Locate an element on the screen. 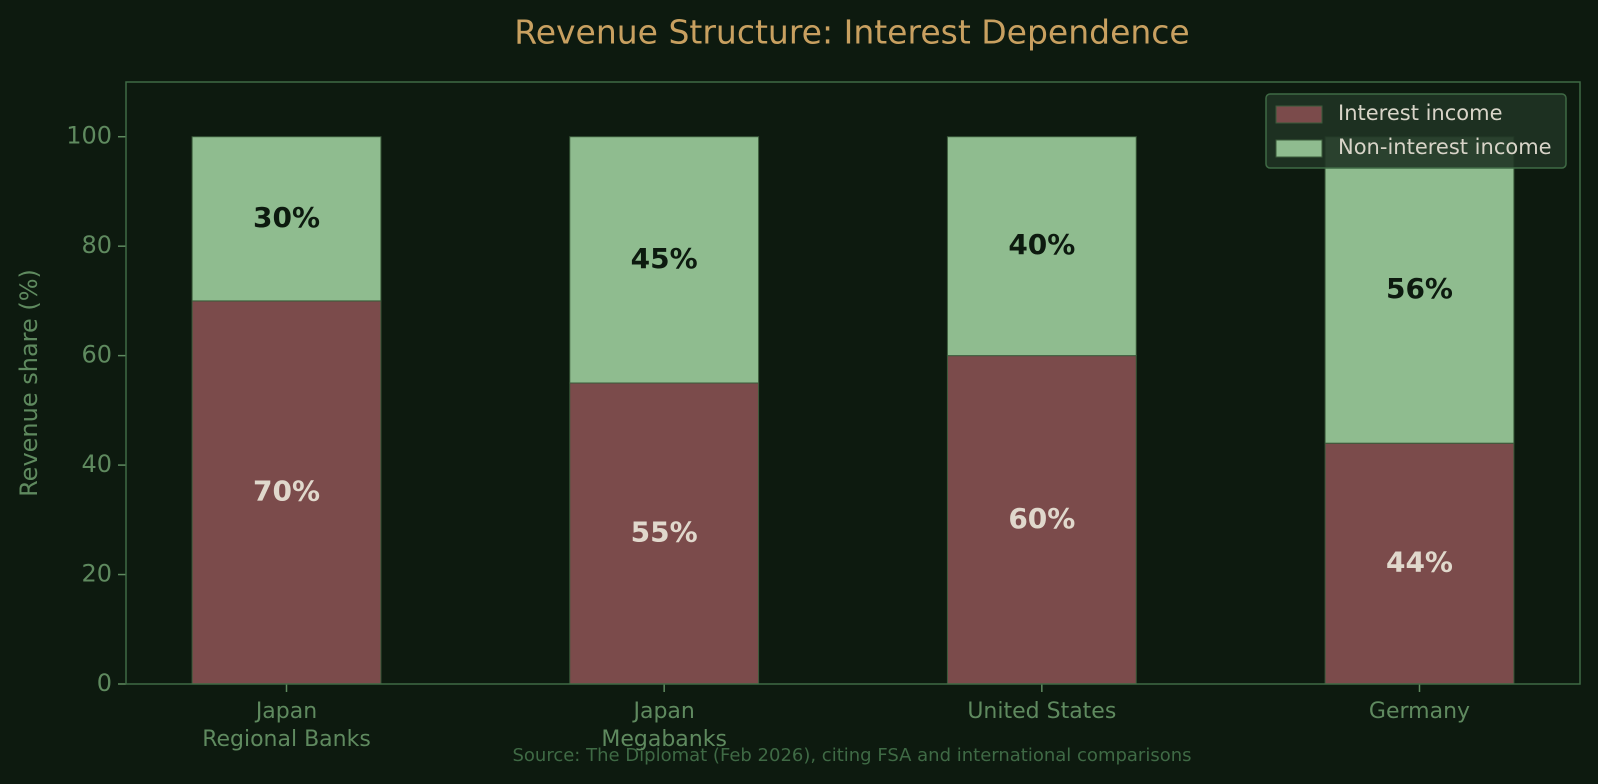  x-tick-label: Japan Megabanks is located at coordinates (664, 725).